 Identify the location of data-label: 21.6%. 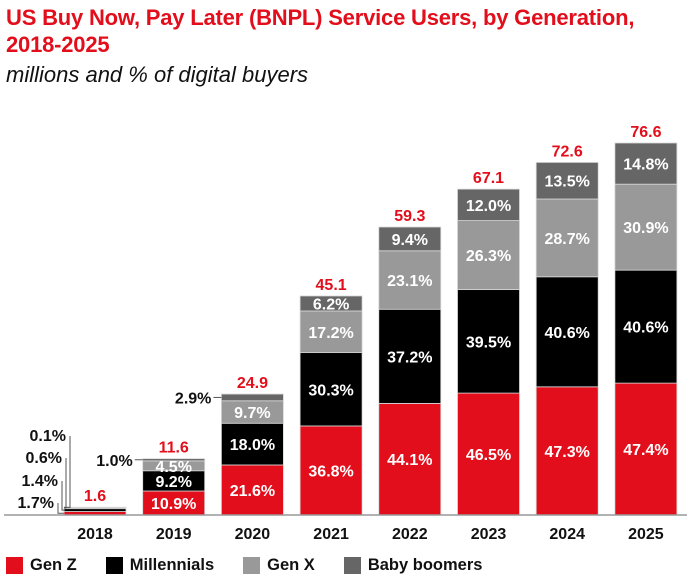
(252, 491).